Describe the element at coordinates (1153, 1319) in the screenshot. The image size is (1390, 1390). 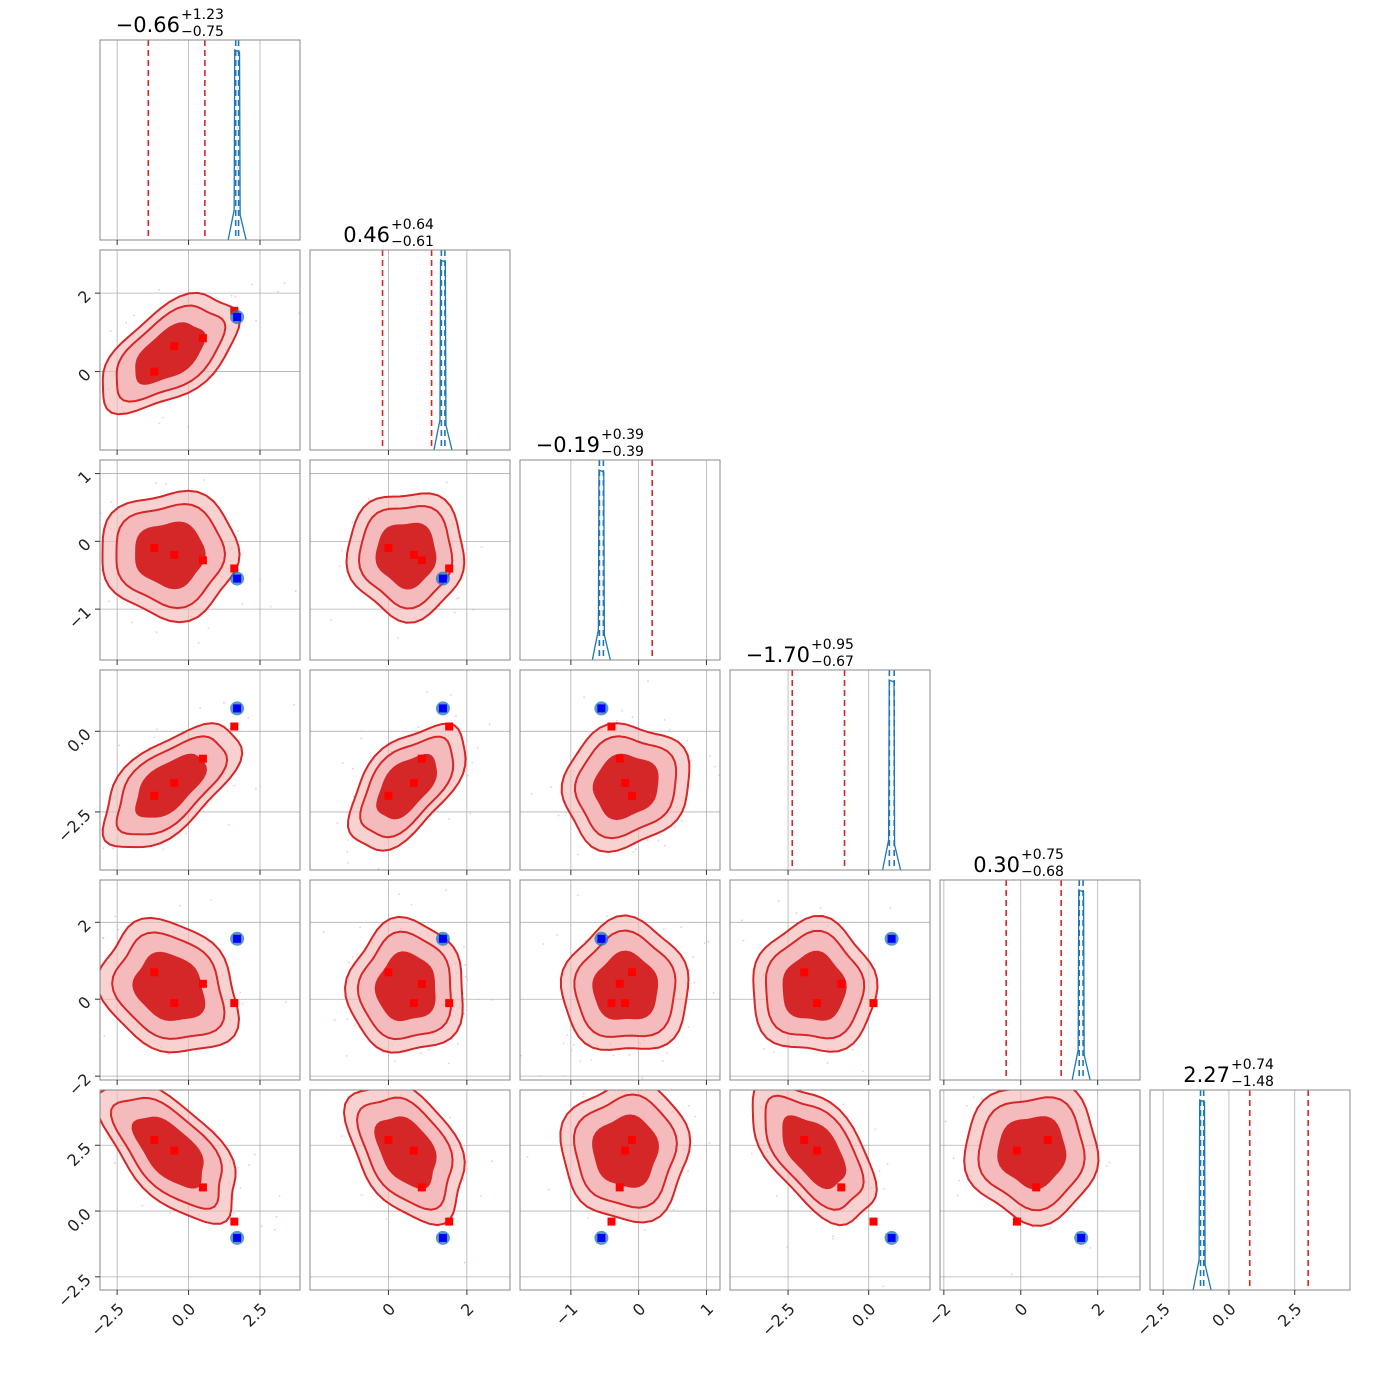
I see `x-tick-label: −2.5` at that location.